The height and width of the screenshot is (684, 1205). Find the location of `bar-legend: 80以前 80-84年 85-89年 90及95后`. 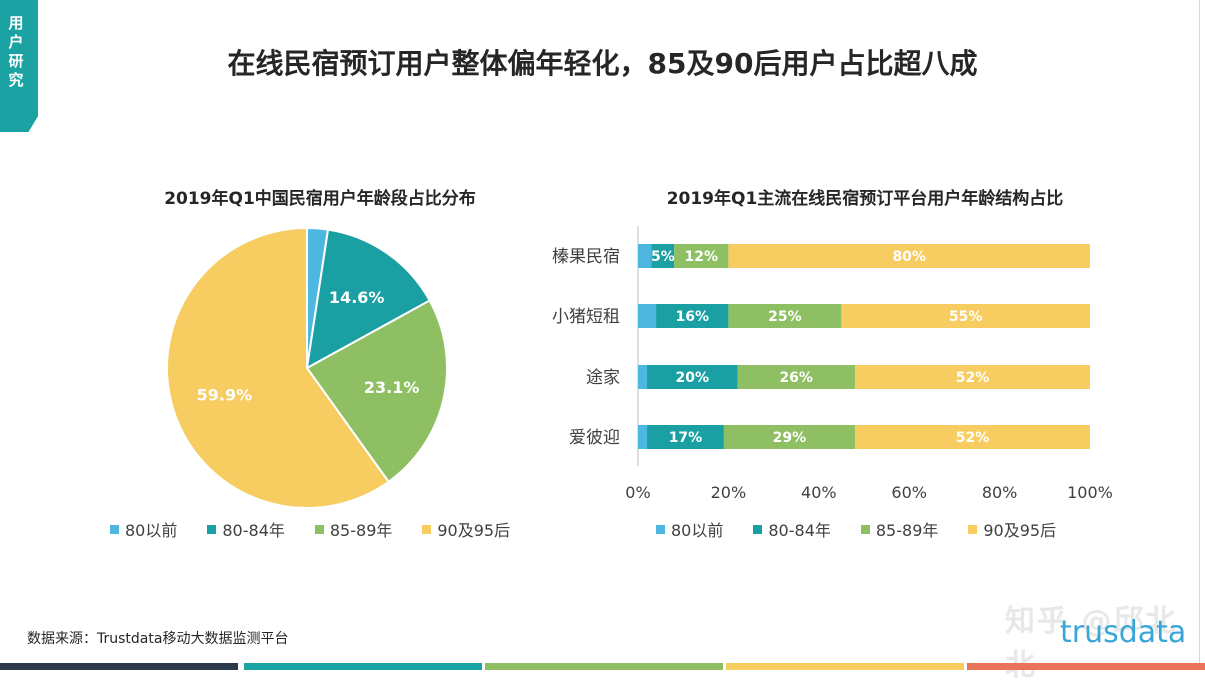

bar-legend: 80以前 80-84年 85-89年 90及95后 is located at coordinates (871, 529).